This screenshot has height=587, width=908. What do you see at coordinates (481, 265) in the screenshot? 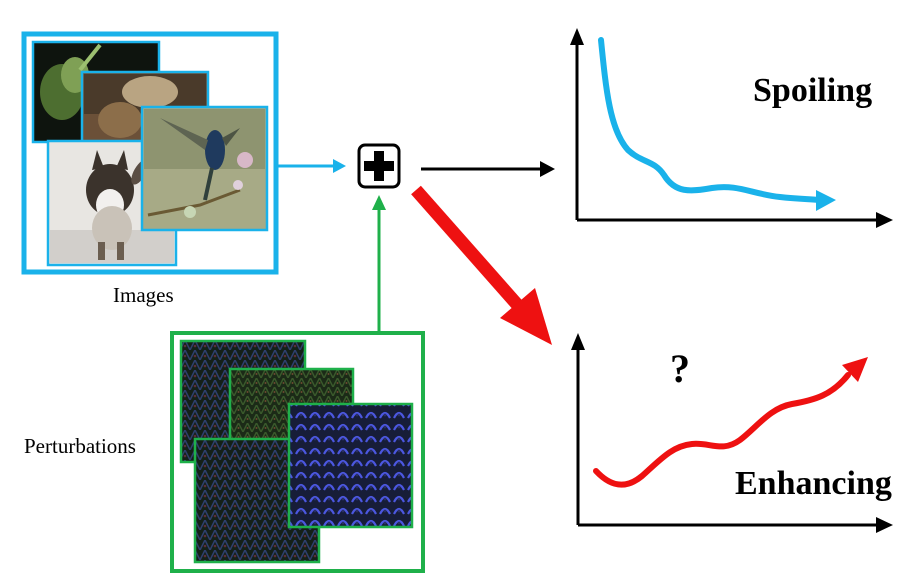
I see `arrow-plus-to-enhancing` at bounding box center [481, 265].